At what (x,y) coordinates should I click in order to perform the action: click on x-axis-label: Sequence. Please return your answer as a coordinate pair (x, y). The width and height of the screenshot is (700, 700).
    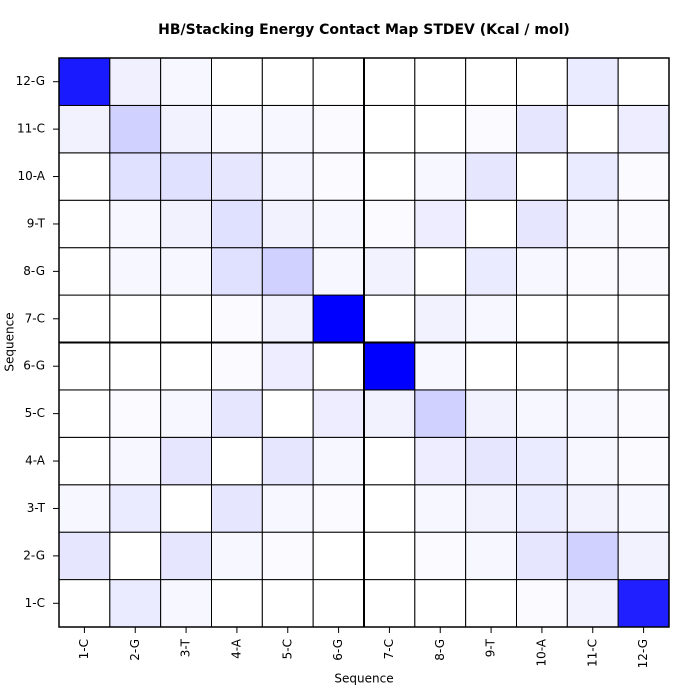
    Looking at the image, I should click on (363, 679).